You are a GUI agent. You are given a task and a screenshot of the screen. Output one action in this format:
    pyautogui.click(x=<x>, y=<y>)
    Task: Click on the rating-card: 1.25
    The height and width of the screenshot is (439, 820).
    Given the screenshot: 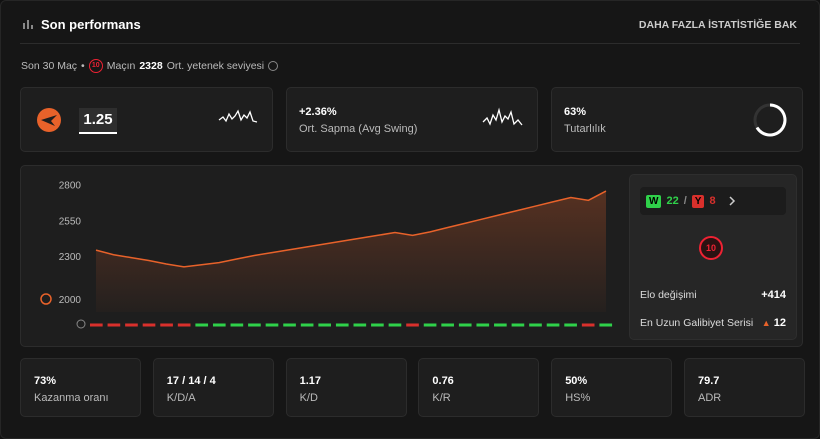 What is the action you would take?
    pyautogui.click(x=146, y=119)
    